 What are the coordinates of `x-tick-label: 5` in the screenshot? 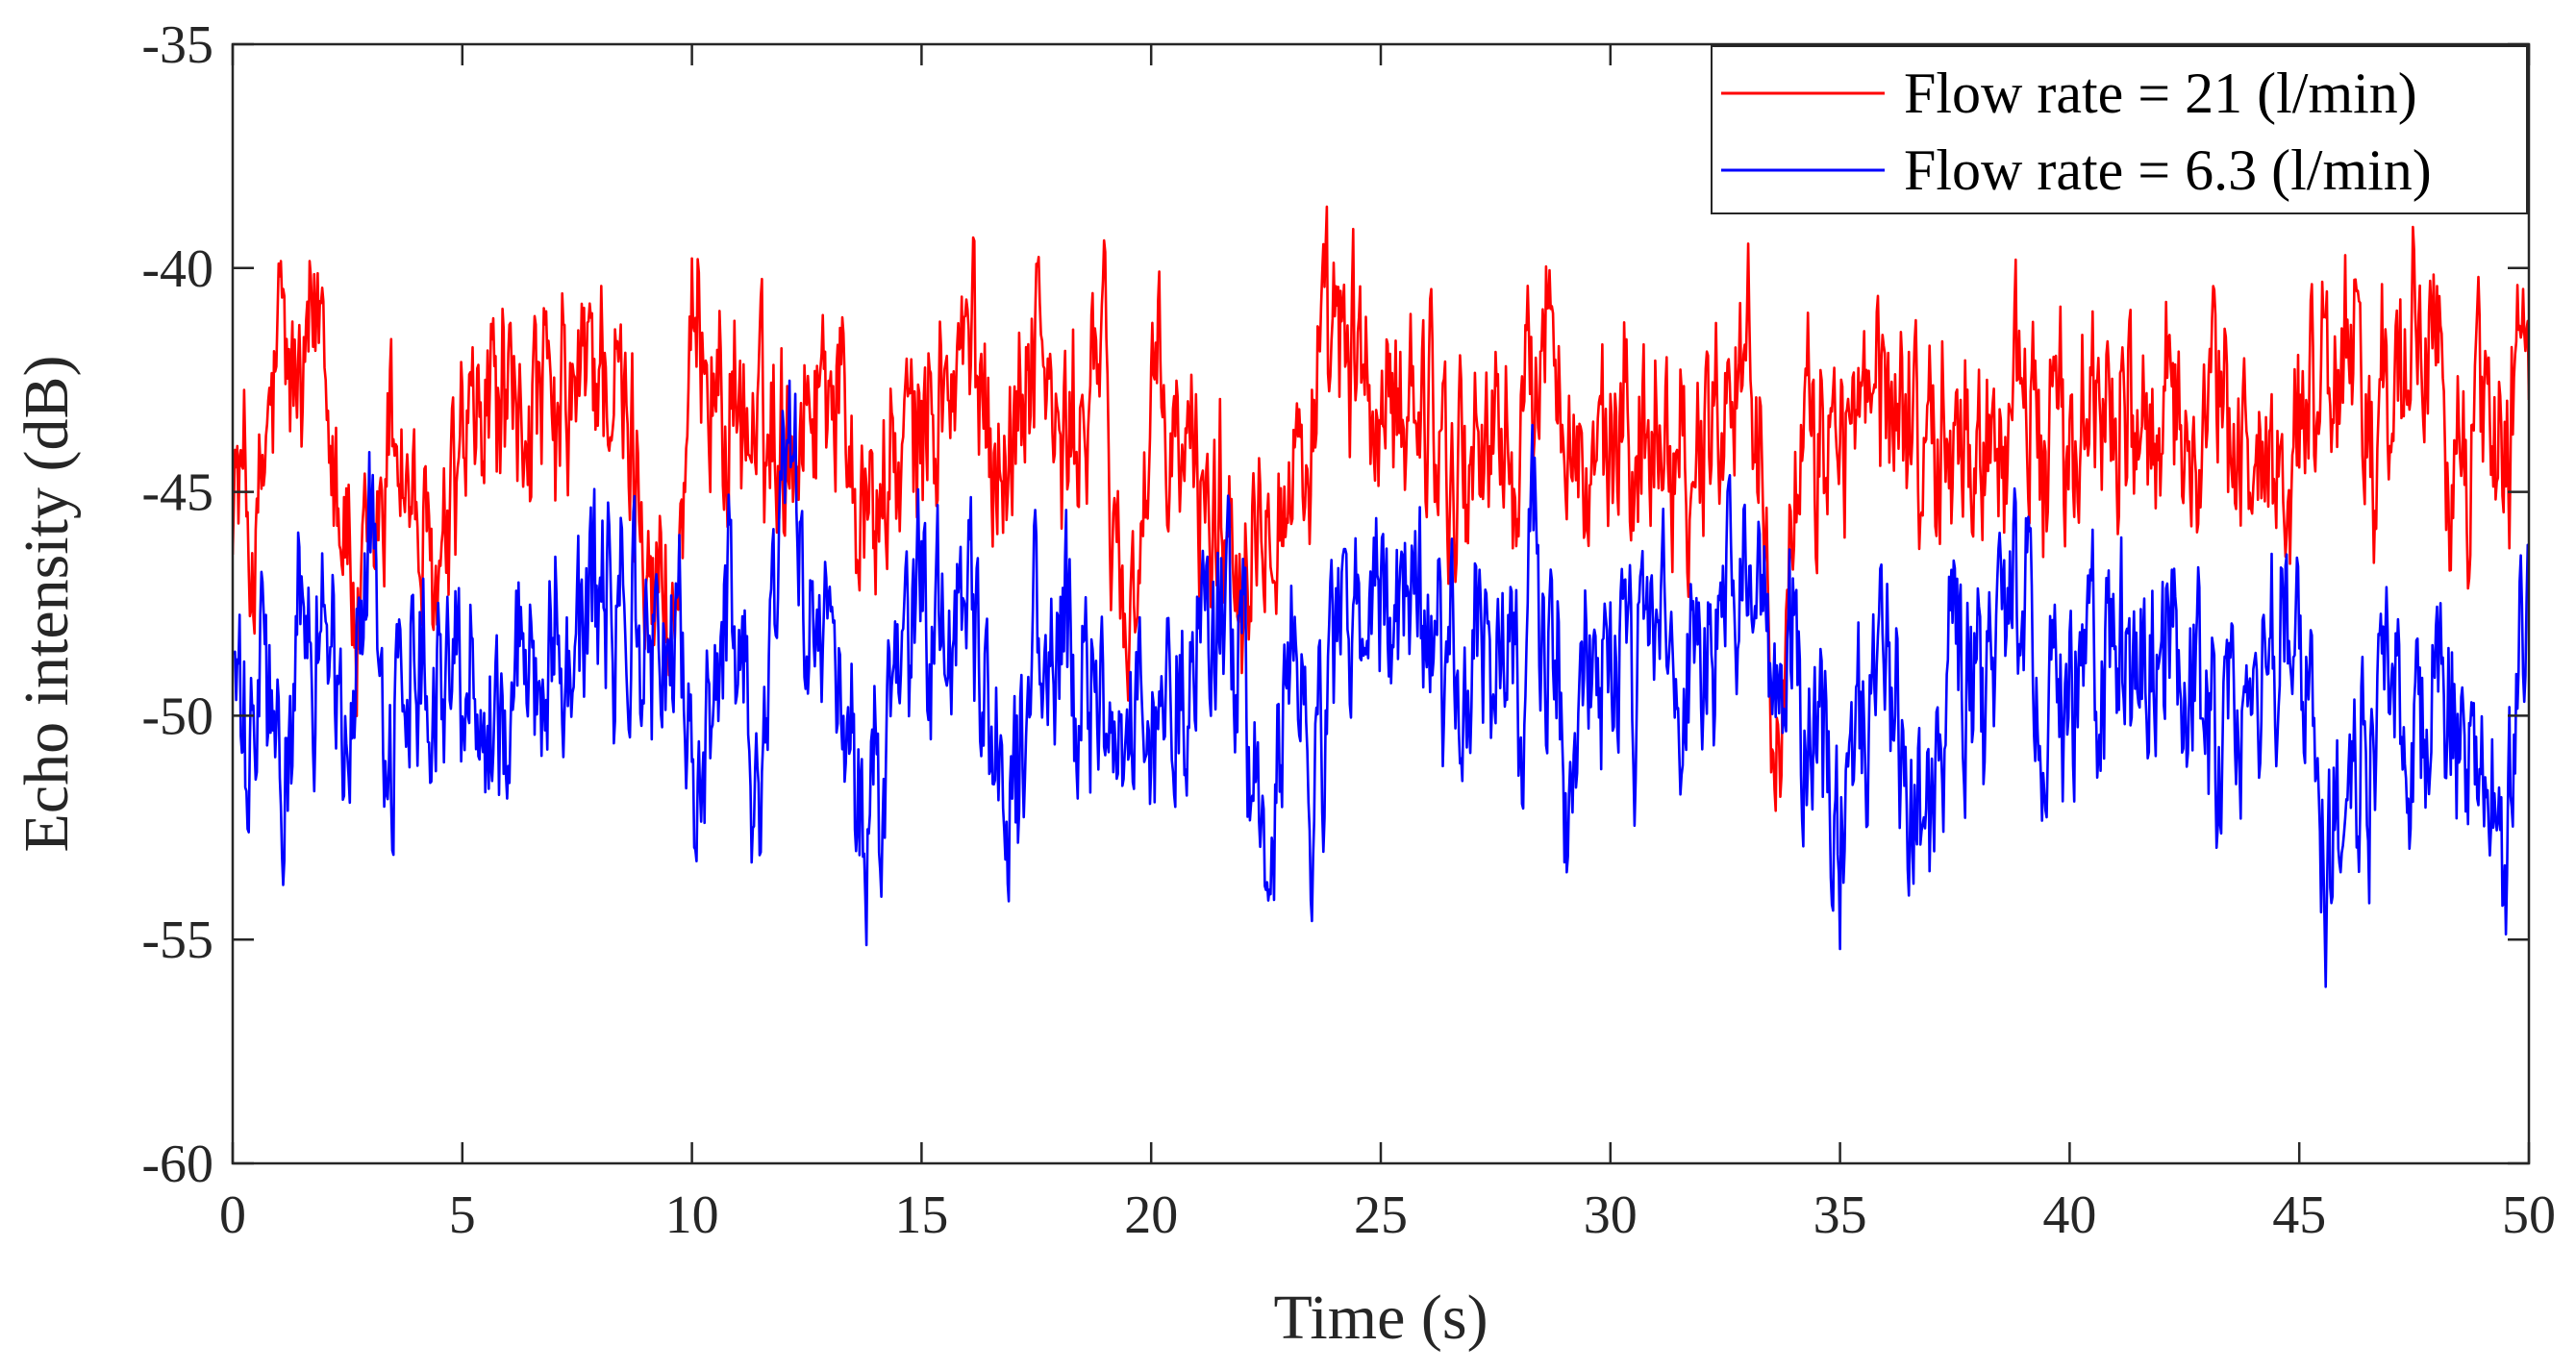 It's located at (462, 1215).